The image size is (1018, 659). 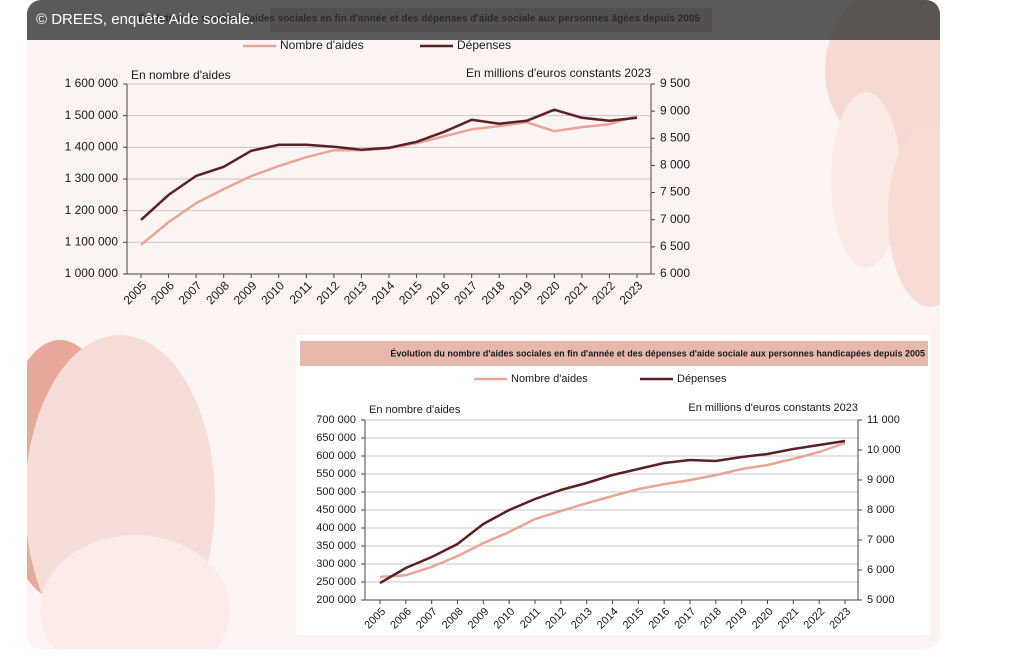 I want to click on title-band, so click(x=614, y=353).